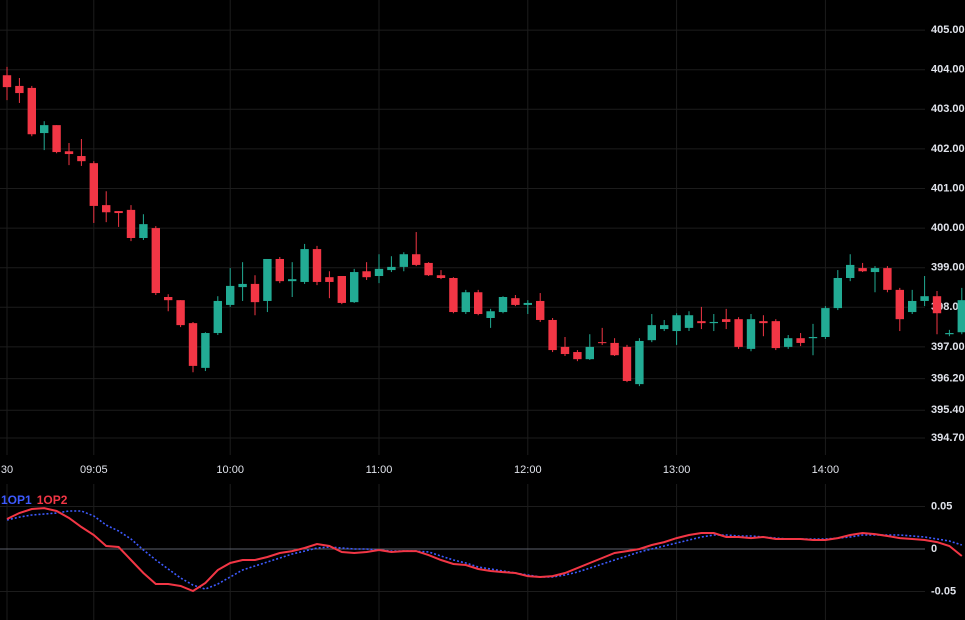 The height and width of the screenshot is (620, 965). Describe the element at coordinates (528, 470) in the screenshot. I see `x-tick-label: 12:00` at that location.